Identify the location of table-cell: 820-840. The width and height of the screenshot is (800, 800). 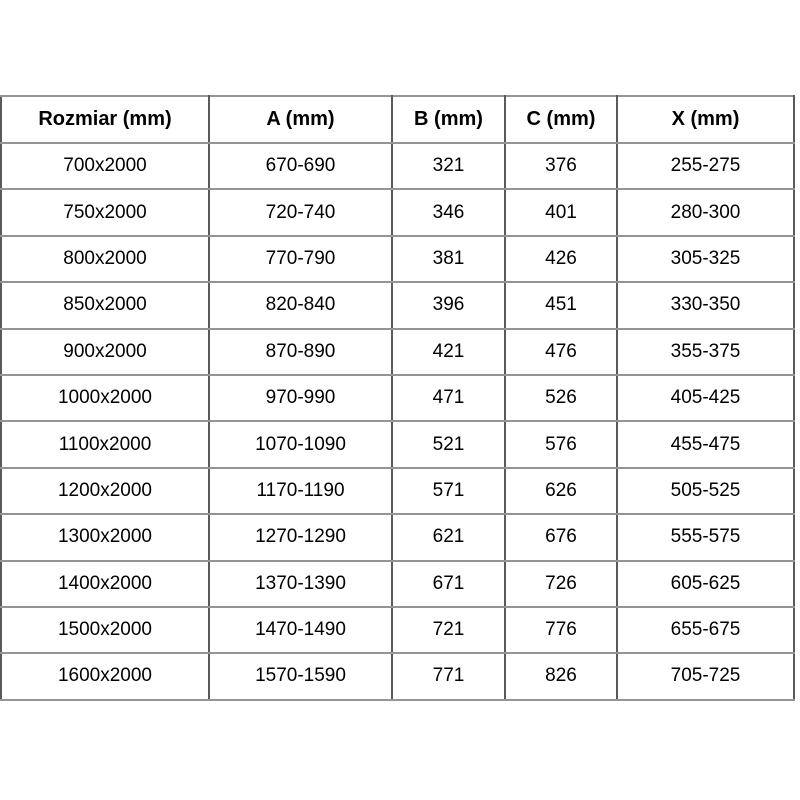
(300, 305).